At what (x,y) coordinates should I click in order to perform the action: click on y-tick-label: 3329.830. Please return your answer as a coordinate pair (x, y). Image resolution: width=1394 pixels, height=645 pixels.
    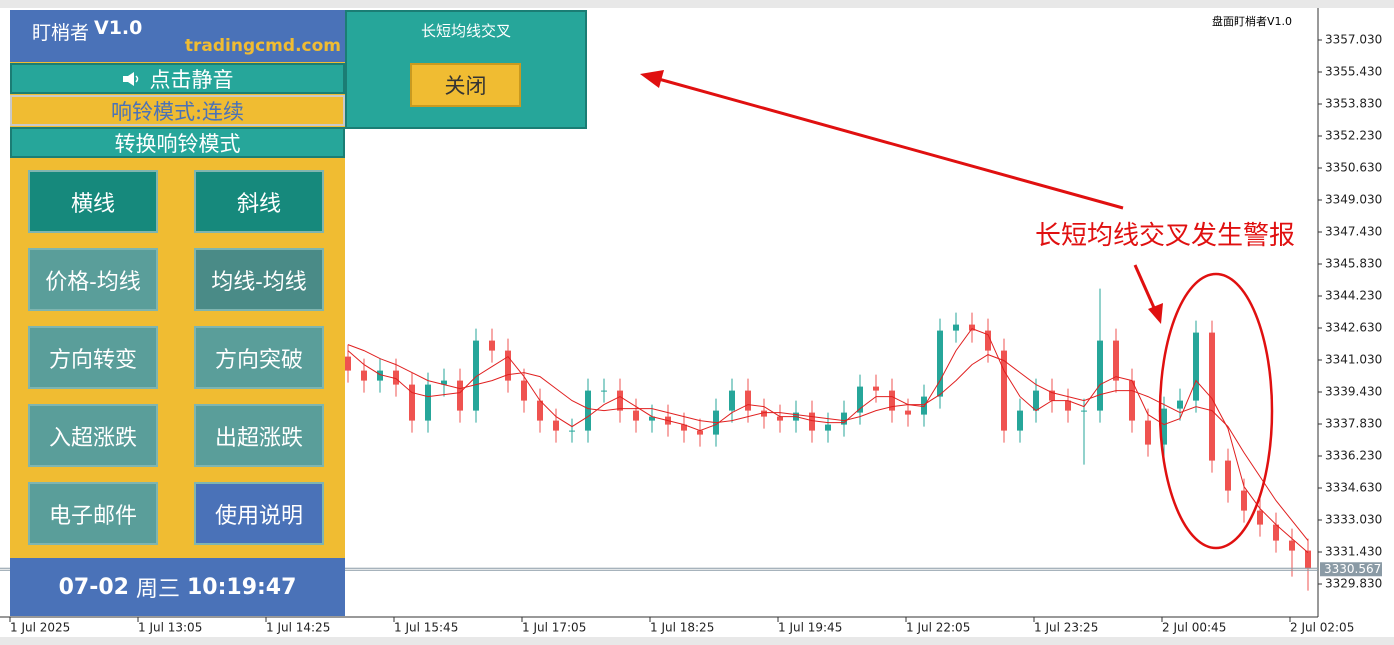
    Looking at the image, I should click on (1353, 584).